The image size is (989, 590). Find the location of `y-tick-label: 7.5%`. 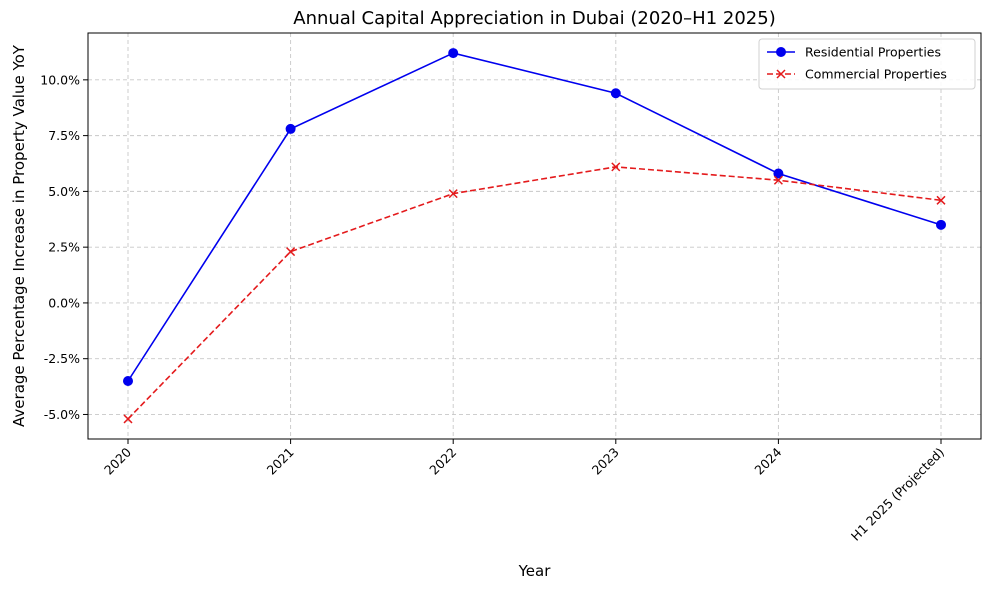

y-tick-label: 7.5% is located at coordinates (64, 135).